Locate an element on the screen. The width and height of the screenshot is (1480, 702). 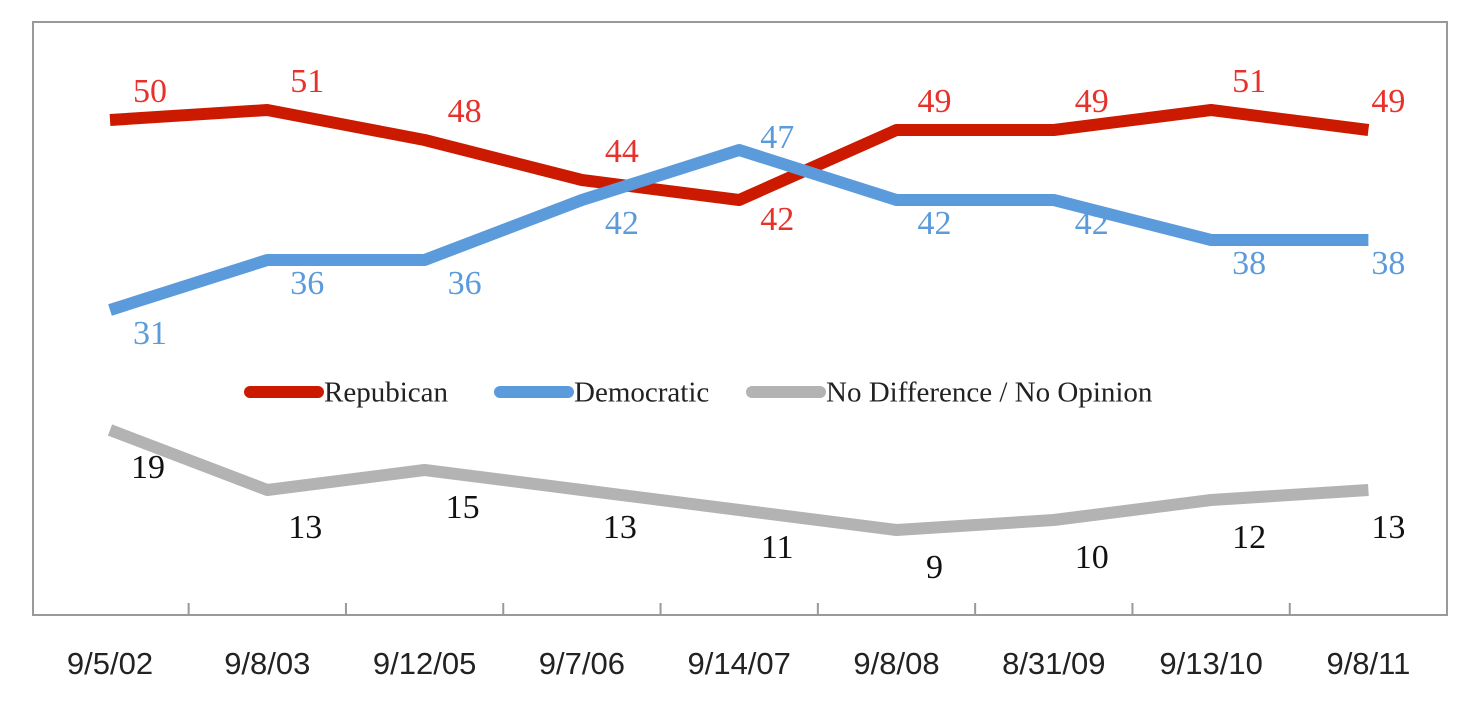
data-label: 31 is located at coordinates (150, 333).